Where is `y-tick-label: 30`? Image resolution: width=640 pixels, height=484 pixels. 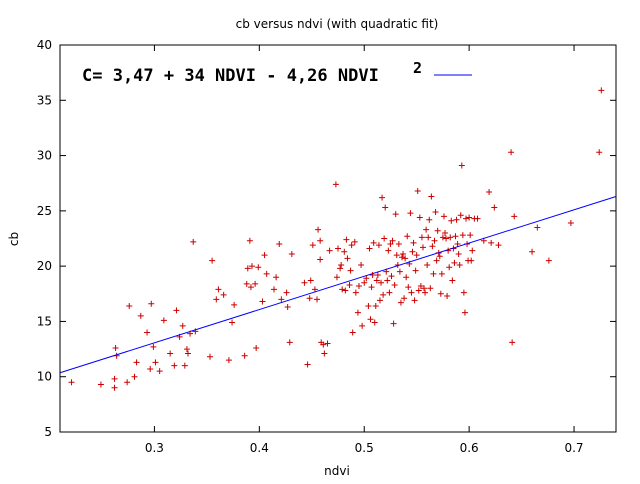 y-tick-label: 30 is located at coordinates (44, 156).